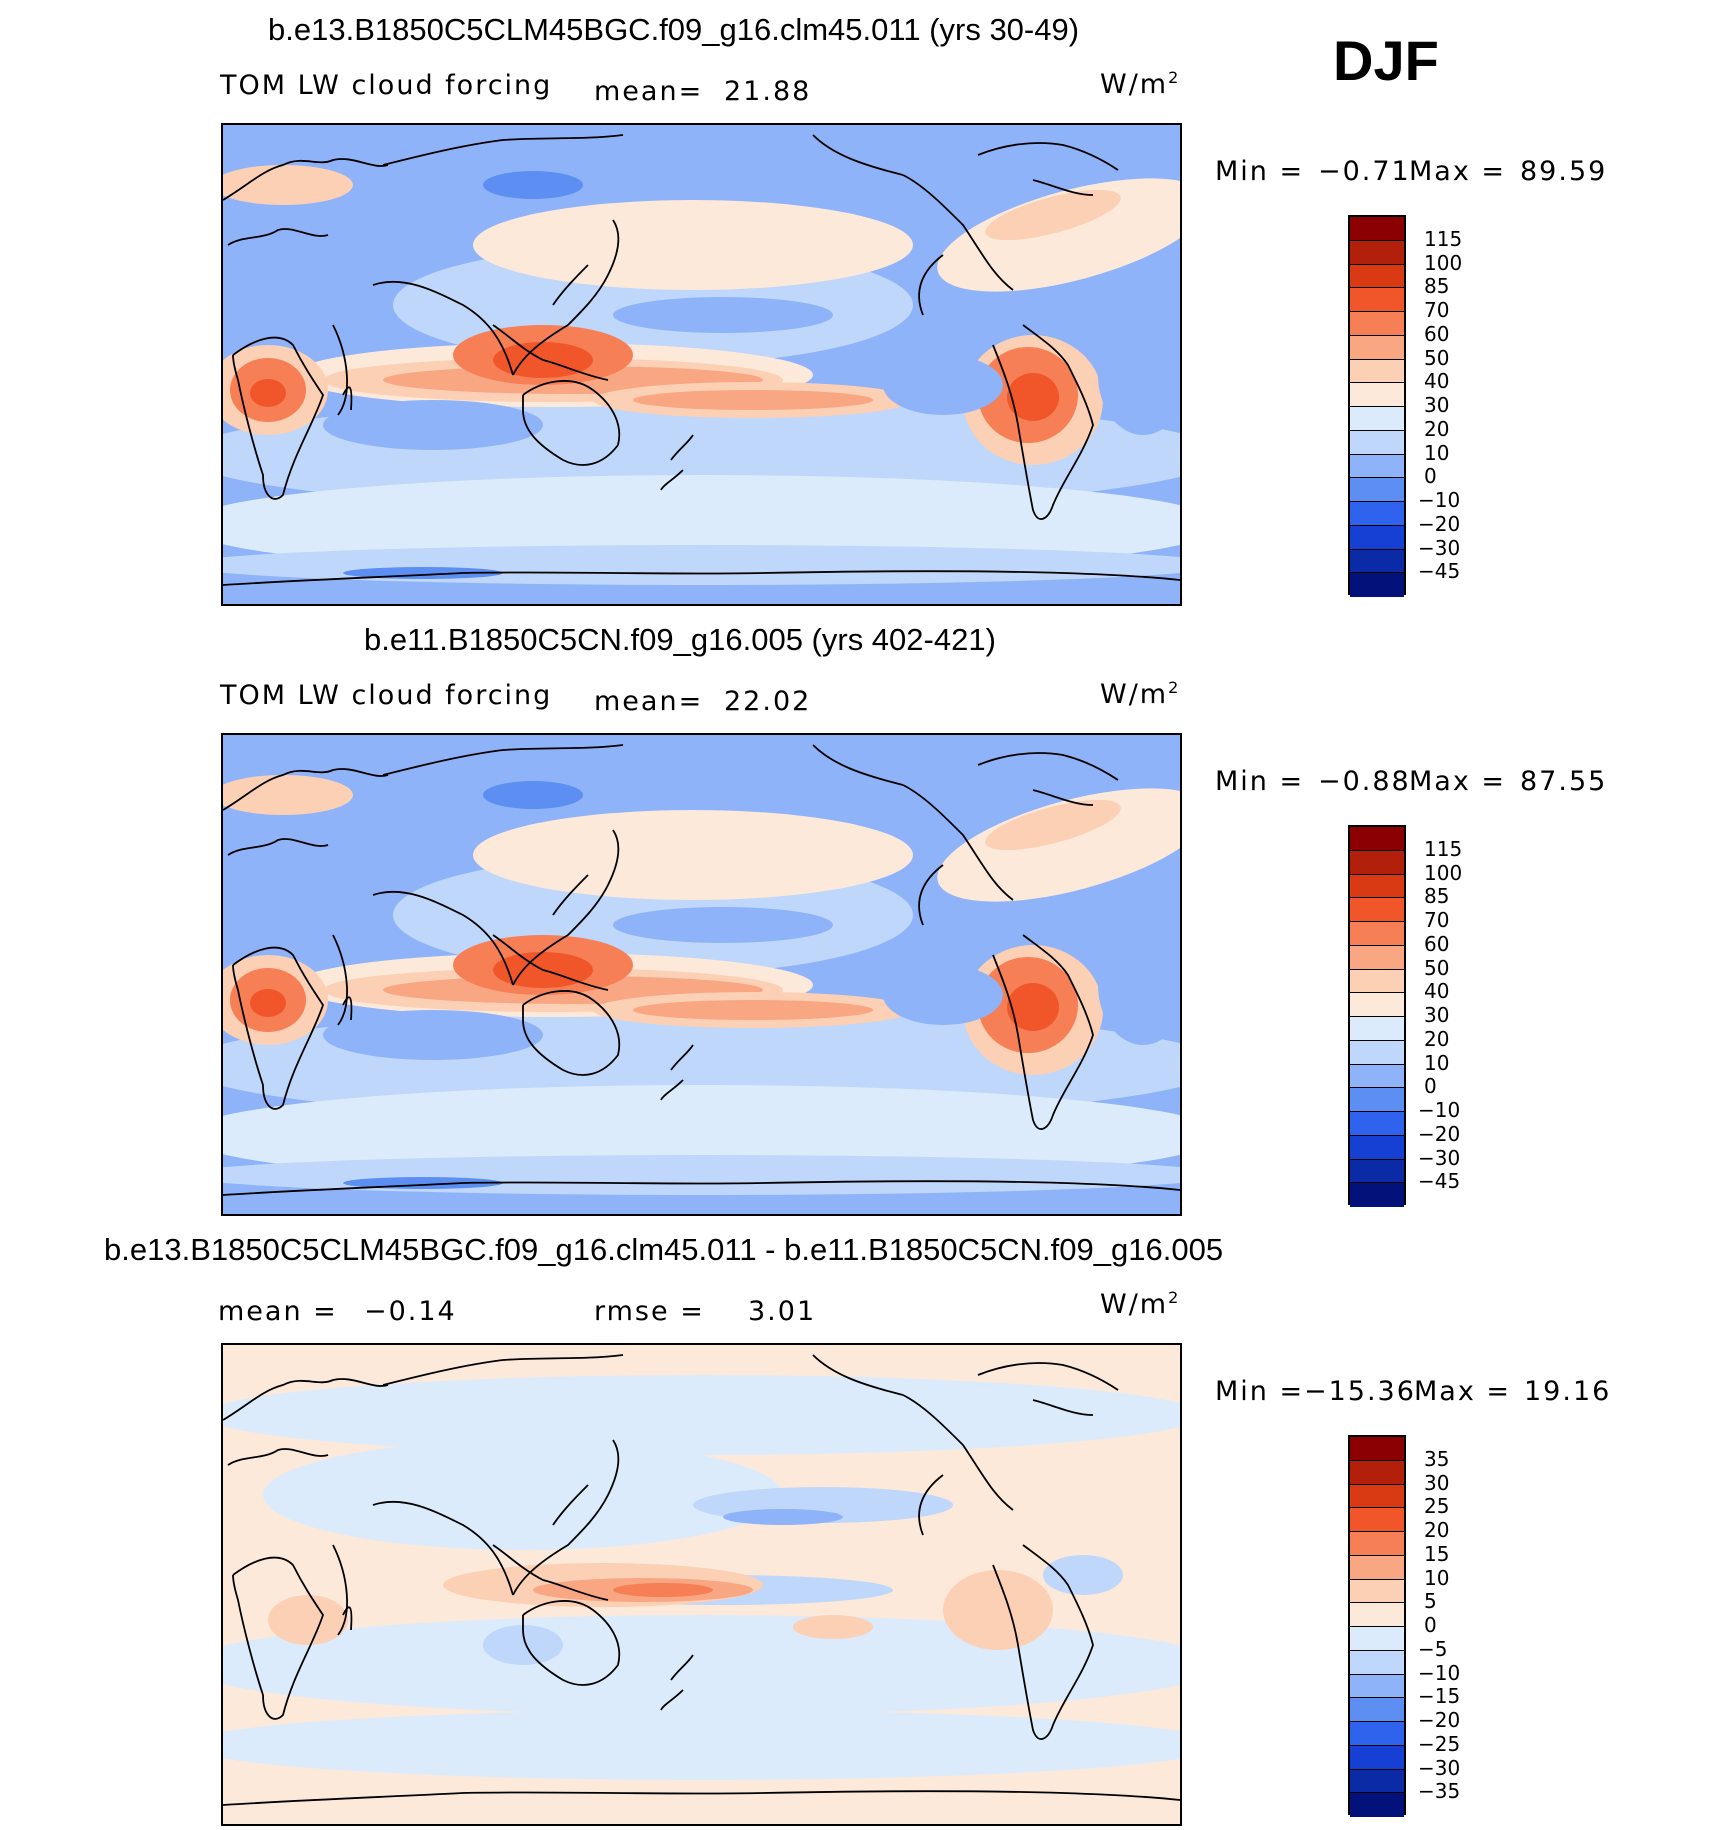 This screenshot has width=1710, height=1830. I want to click on colorbar-tick-label: −15, so click(1439, 1696).